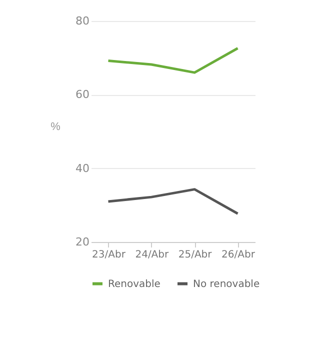  Describe the element at coordinates (226, 284) in the screenshot. I see `legend-label: No renovable` at that location.